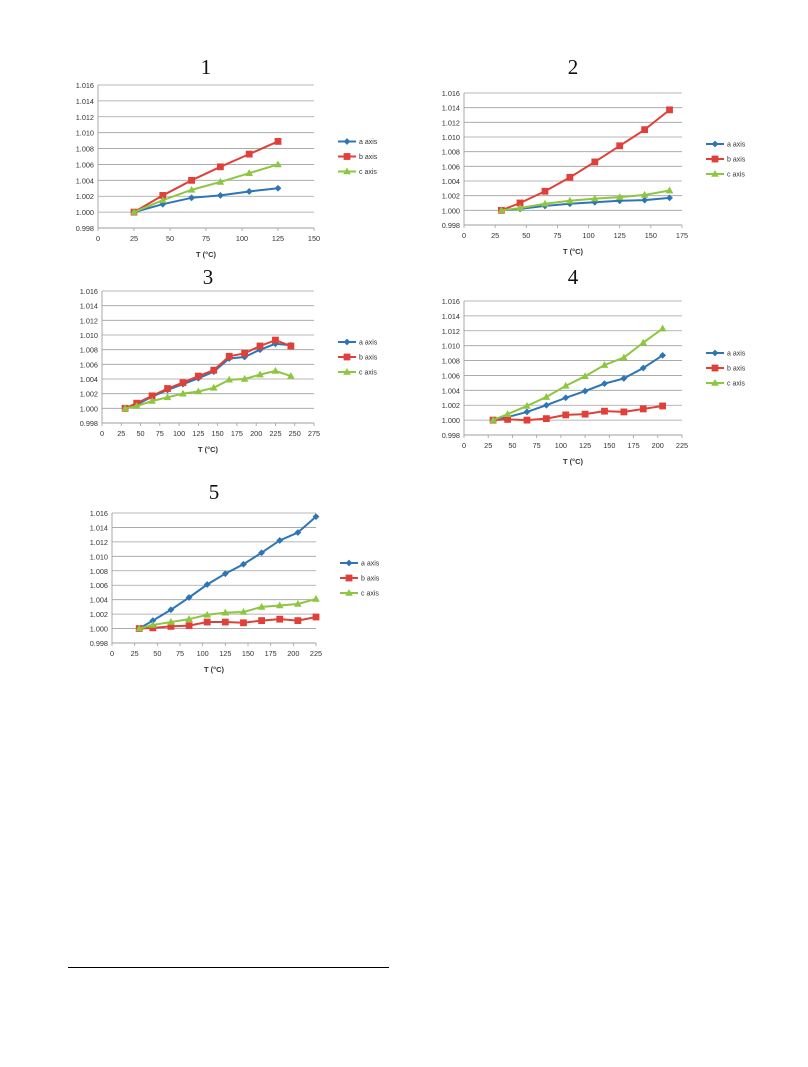 The image size is (808, 1067). I want to click on x-tick-label: 50, so click(157, 653).